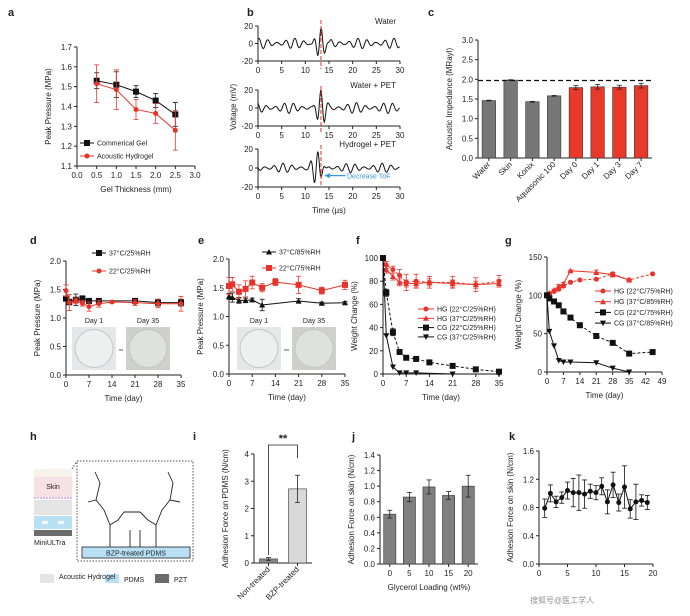 The height and width of the screenshot is (616, 690). I want to click on x-tick-label: 42, so click(645, 381).